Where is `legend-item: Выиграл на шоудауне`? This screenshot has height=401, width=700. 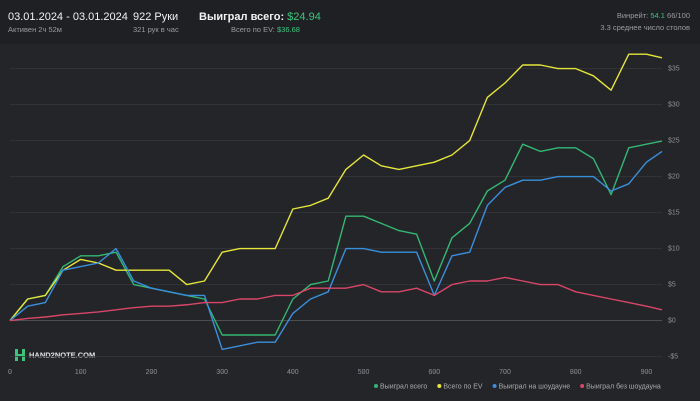 legend-item: Выиграл на шоудауне is located at coordinates (531, 386).